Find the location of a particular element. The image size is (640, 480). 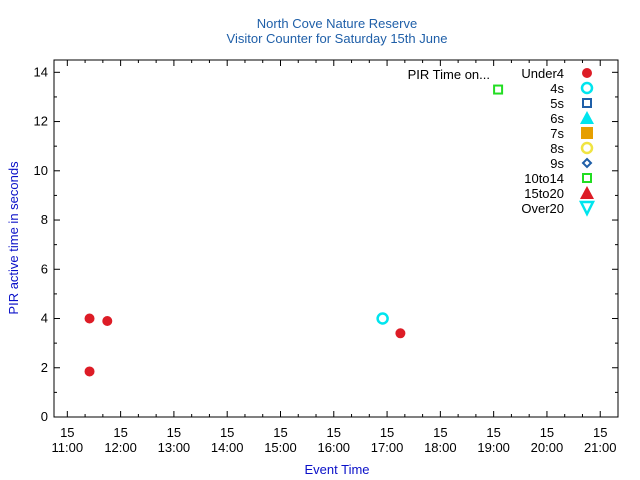

x-tick-time: 19:00 is located at coordinates (493, 447).